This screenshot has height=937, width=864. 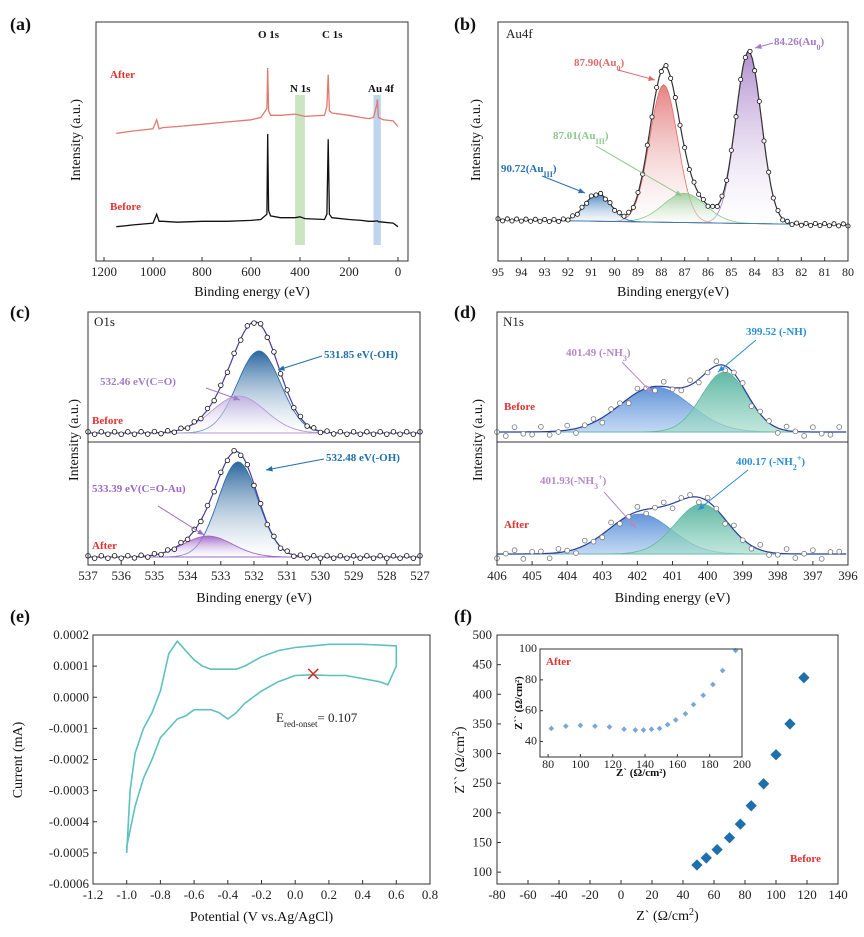 I want to click on e-y-tick-label: -0.0006, so click(x=69, y=883).